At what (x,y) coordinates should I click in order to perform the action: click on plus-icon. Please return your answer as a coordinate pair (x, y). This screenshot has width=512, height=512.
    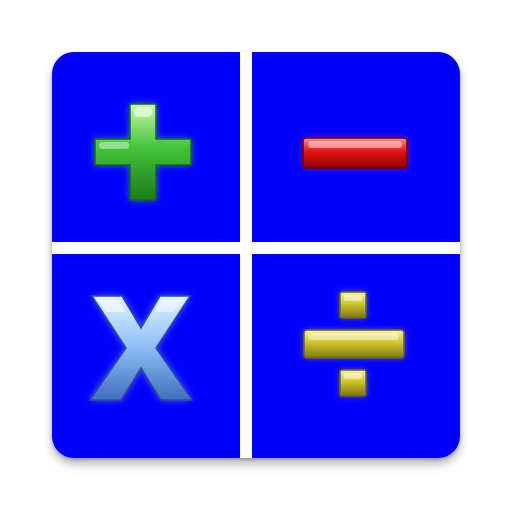
    Looking at the image, I should click on (143, 153).